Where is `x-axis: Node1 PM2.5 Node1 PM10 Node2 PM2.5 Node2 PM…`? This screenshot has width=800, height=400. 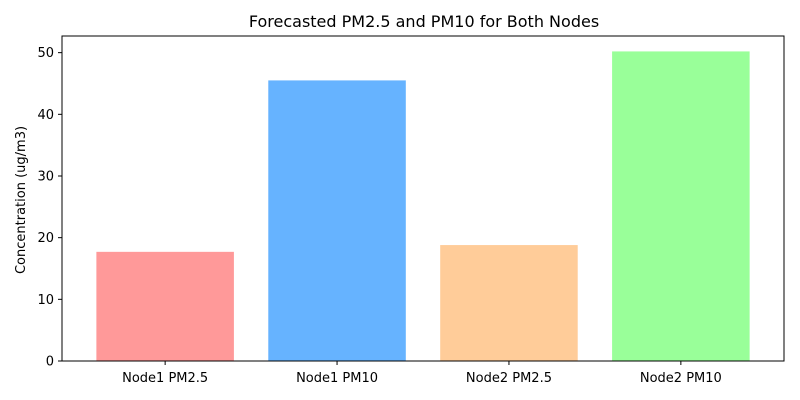 x-axis: Node1 PM2.5 Node1 PM10 Node2 PM2.5 Node2 PM… is located at coordinates (422, 373).